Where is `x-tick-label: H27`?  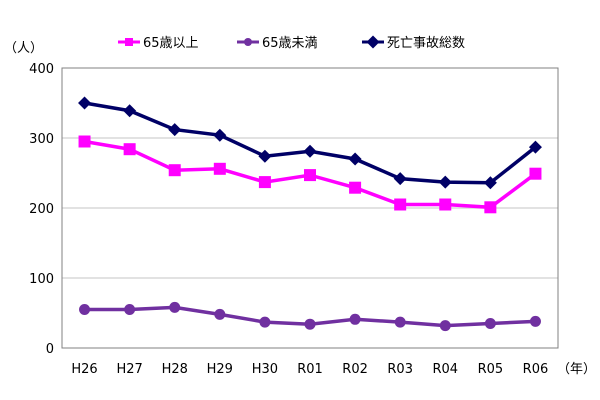
x-tick-label: H27 is located at coordinates (129, 369).